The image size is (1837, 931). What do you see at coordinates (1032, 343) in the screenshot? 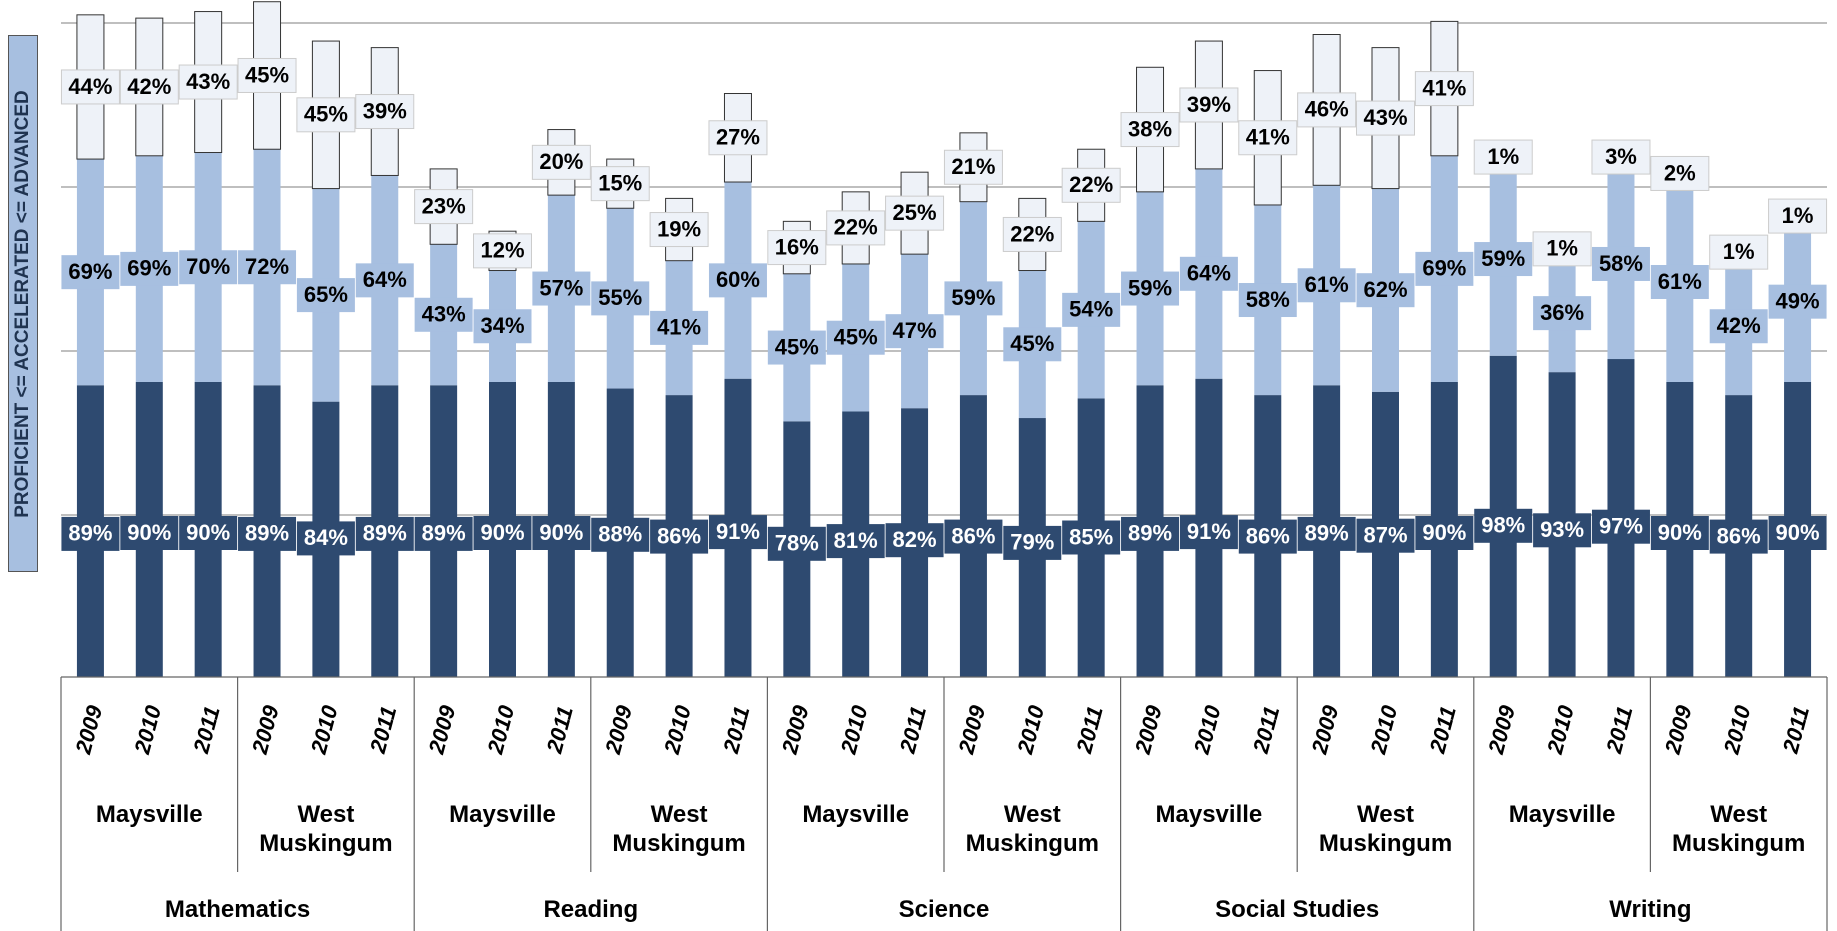
I see `value-label-text: 45%` at bounding box center [1032, 343].